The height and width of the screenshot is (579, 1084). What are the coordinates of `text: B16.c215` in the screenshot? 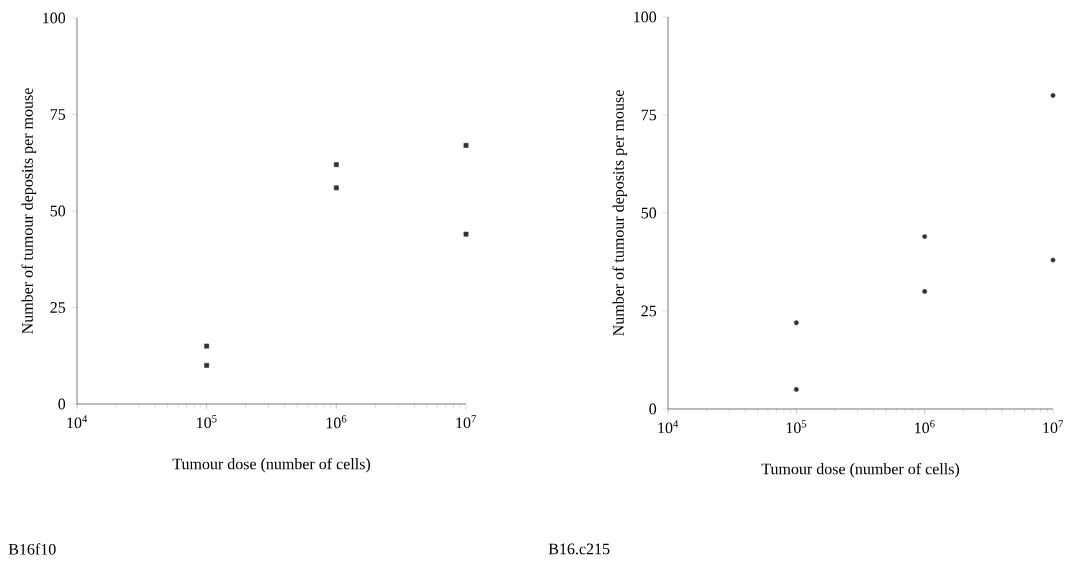 It's located at (579, 549).